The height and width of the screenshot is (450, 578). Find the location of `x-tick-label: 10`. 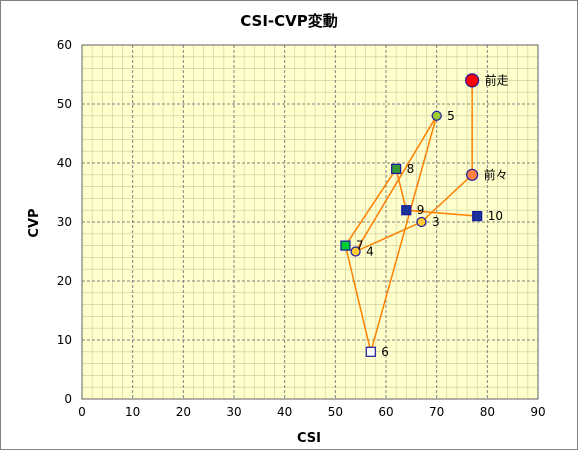

x-tick-label: 10 is located at coordinates (132, 412).